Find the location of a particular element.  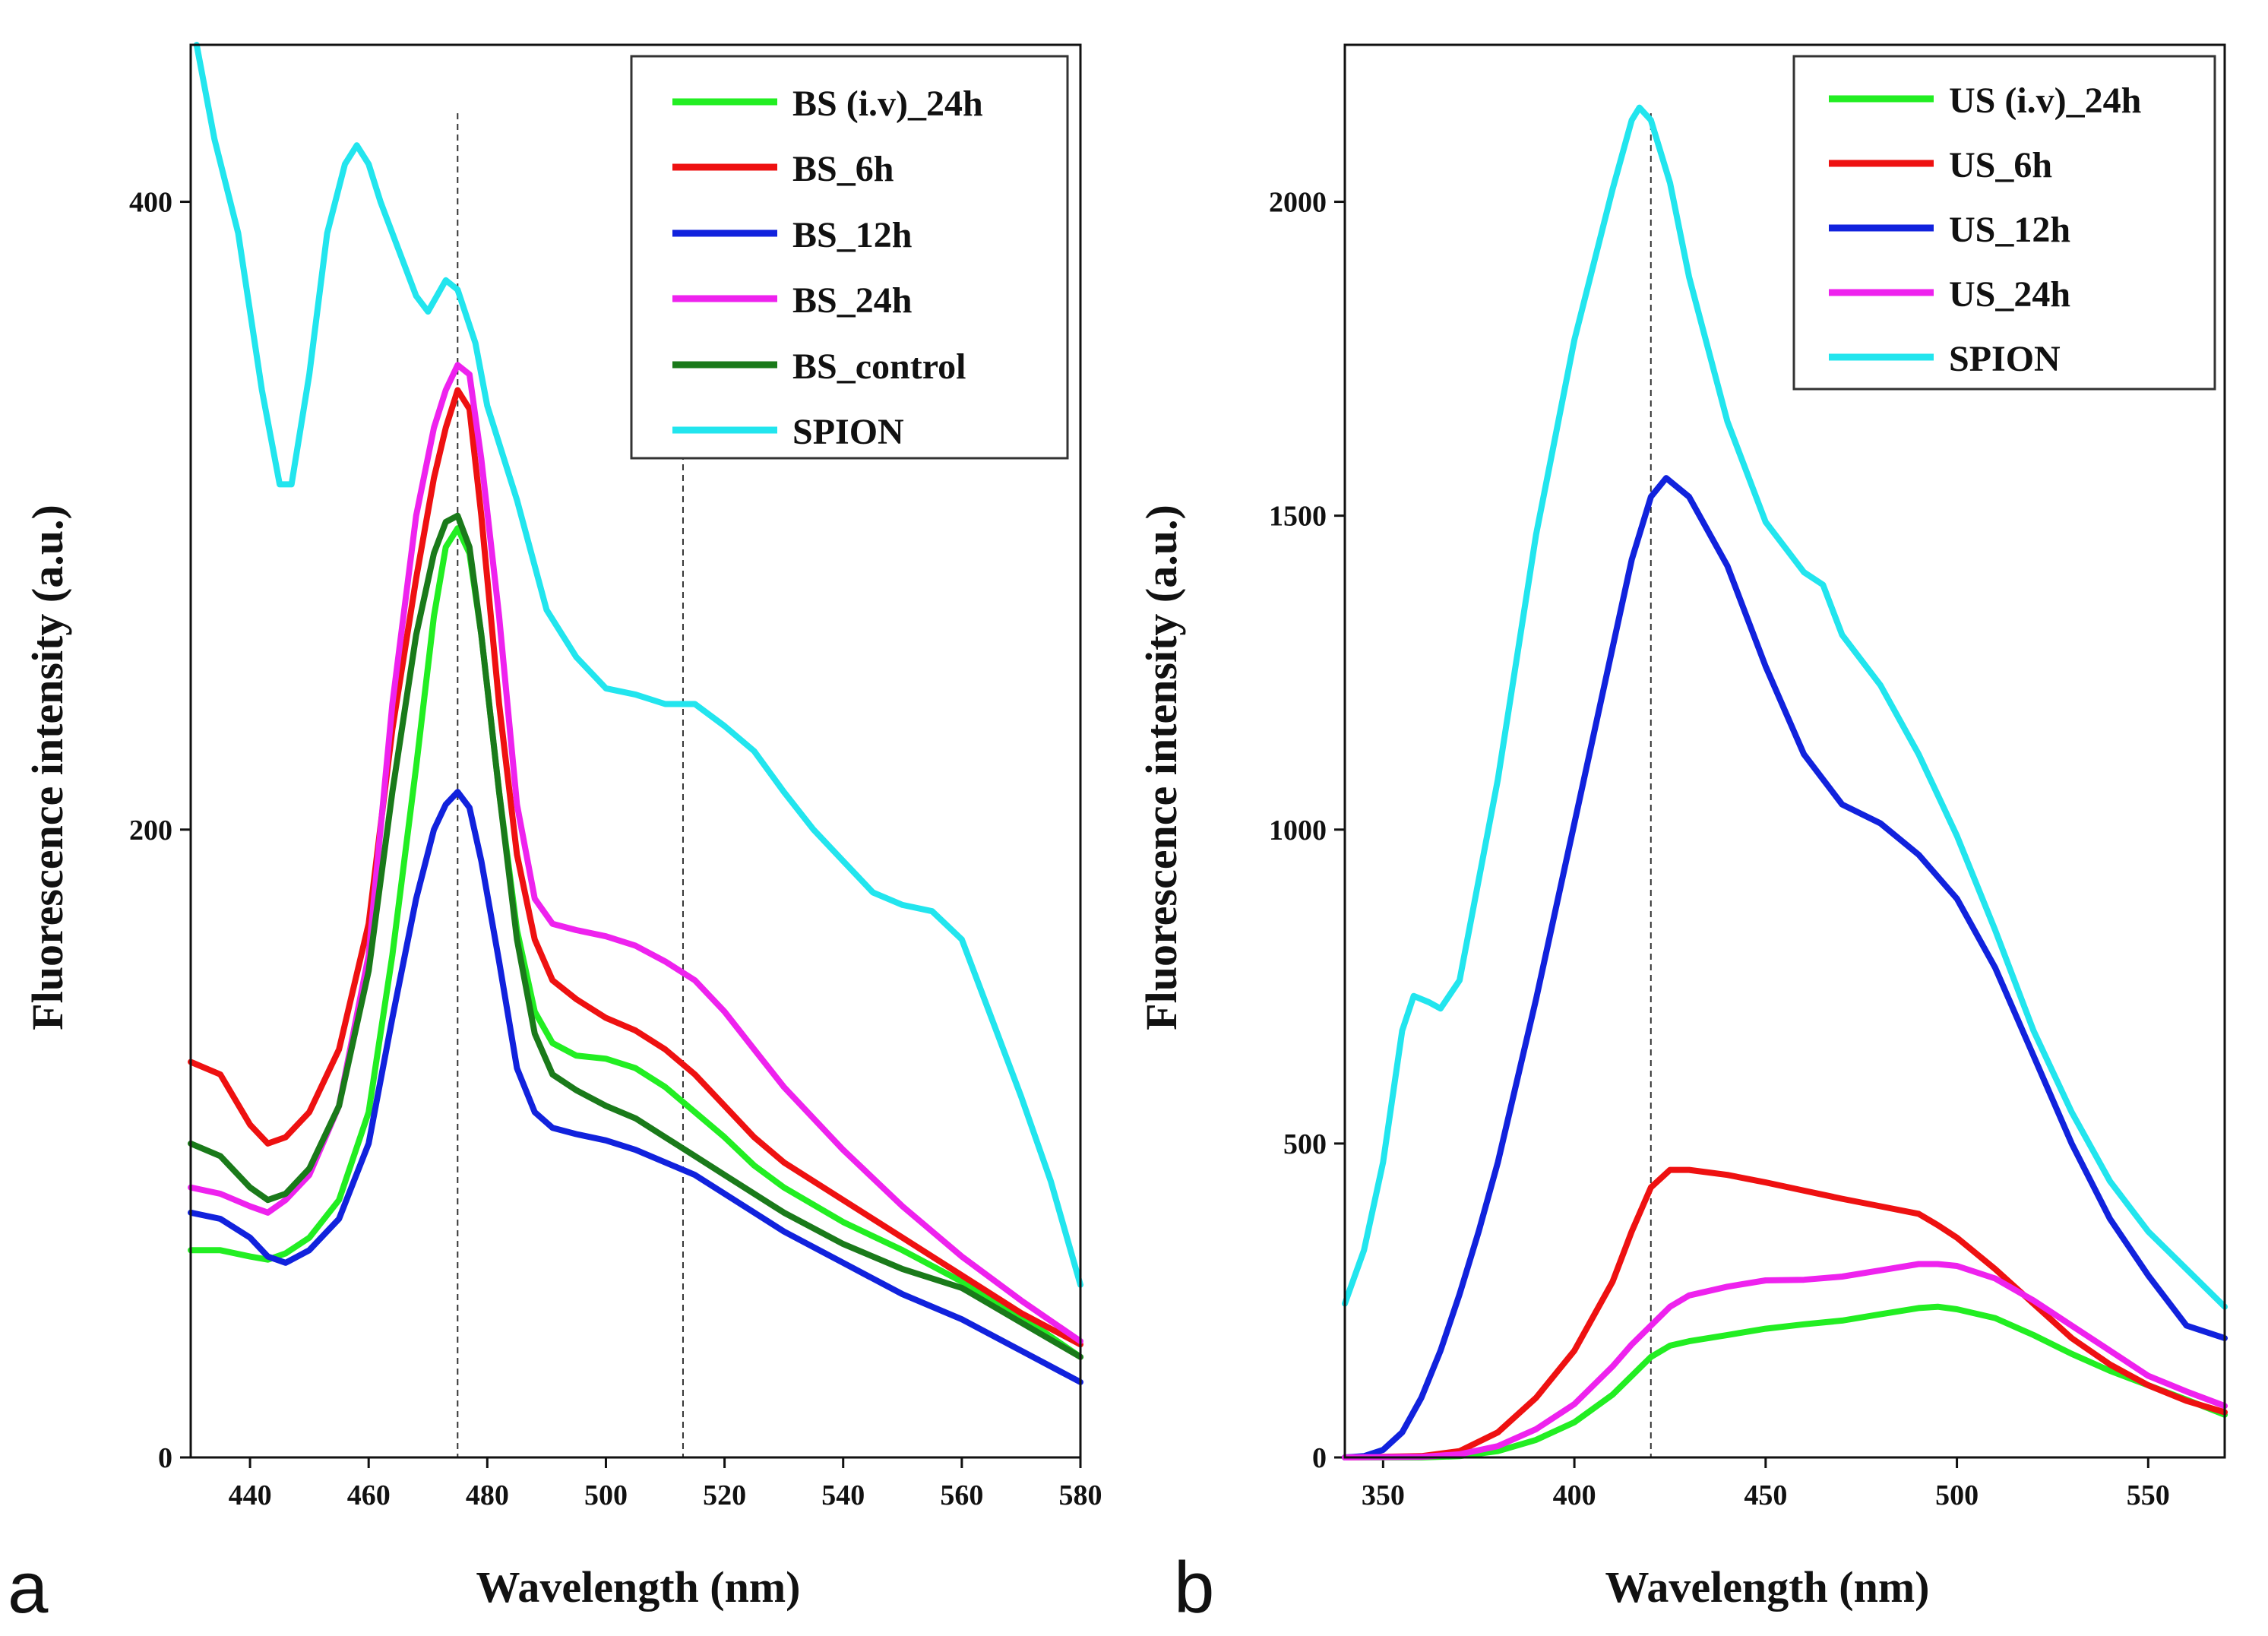

x-tick-label: 550 is located at coordinates (2148, 1495).